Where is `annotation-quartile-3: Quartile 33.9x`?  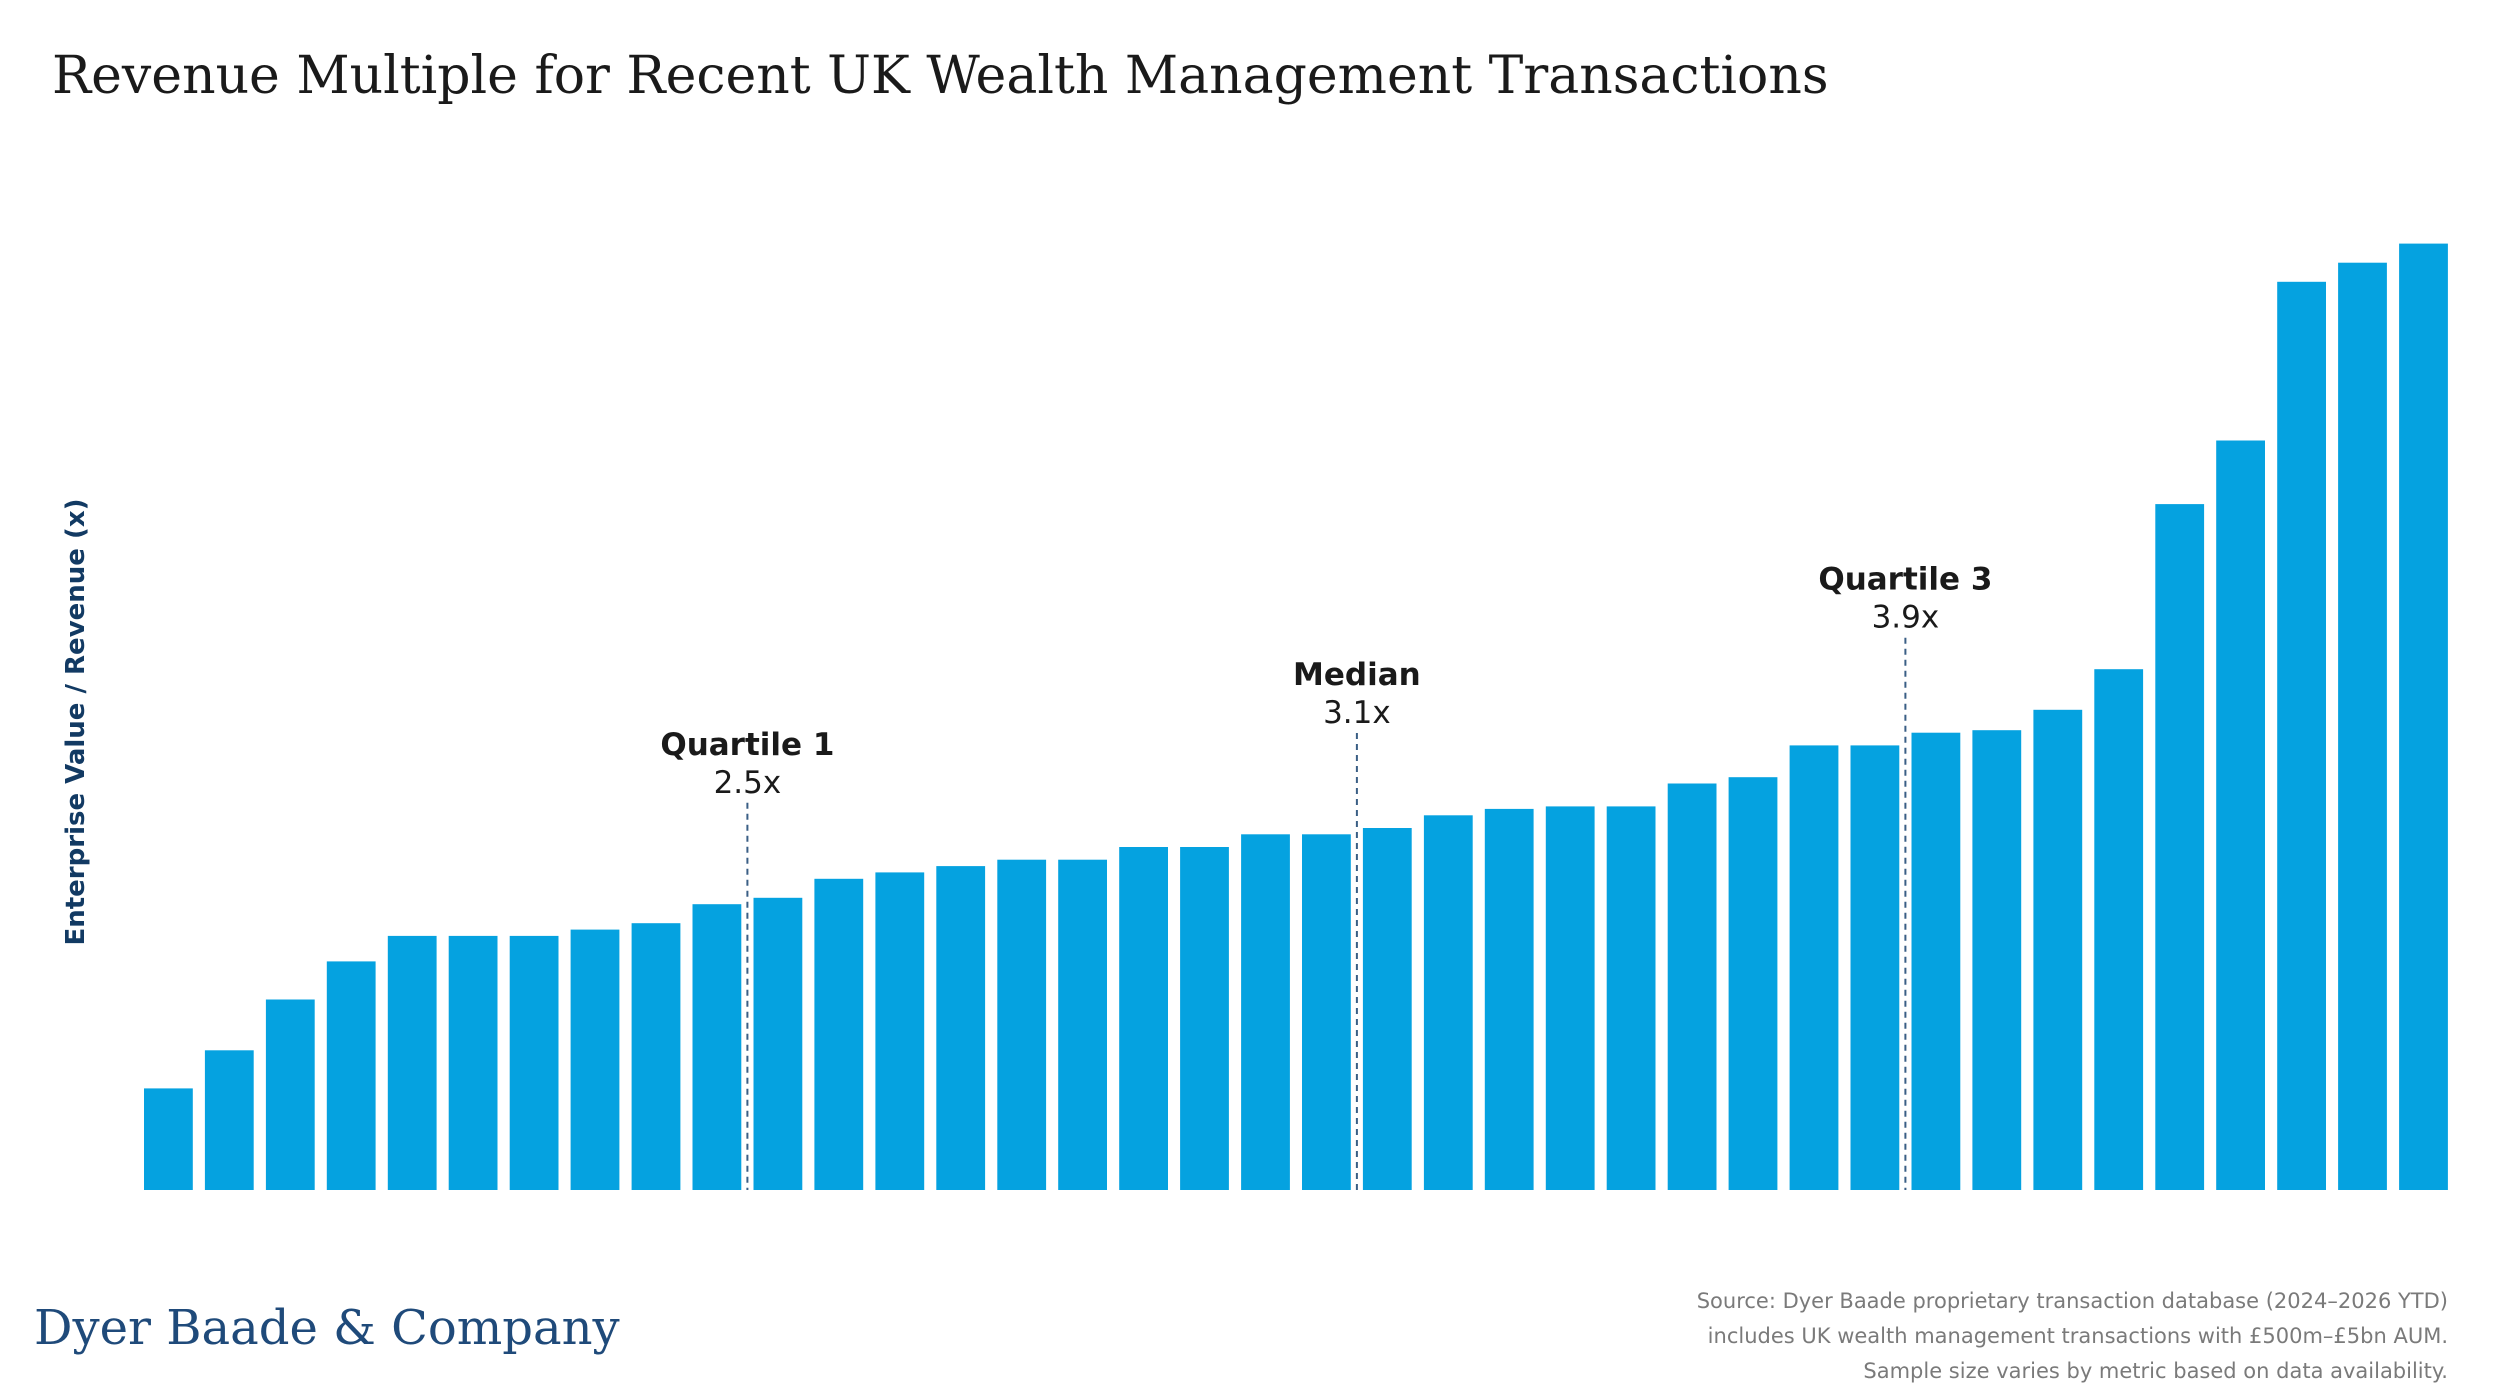
annotation-quartile-3: Quartile 33.9x is located at coordinates (1905, 876).